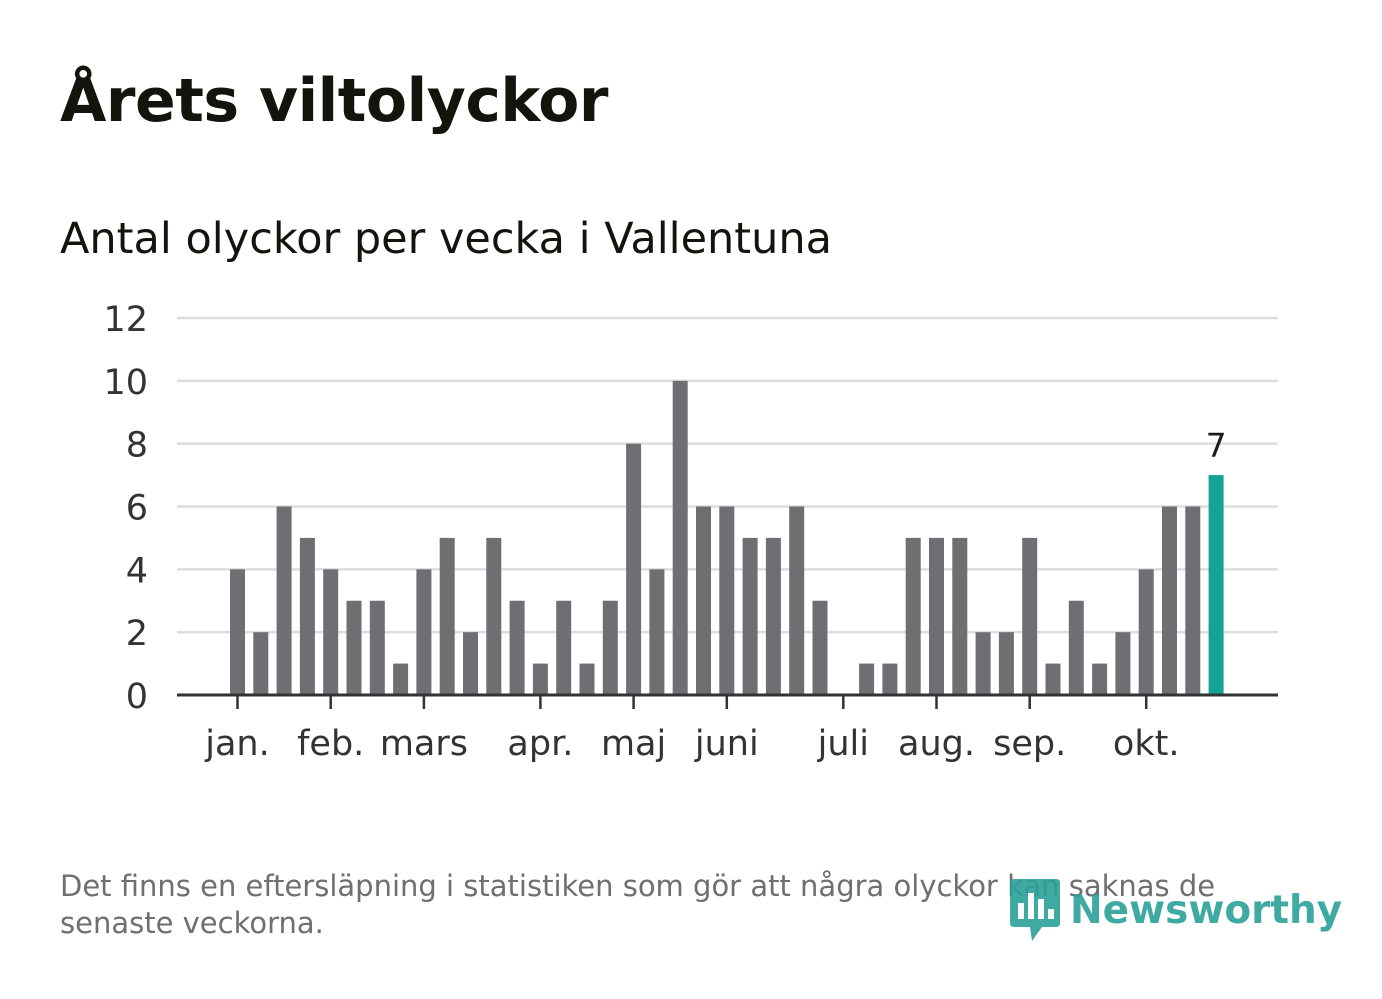 The height and width of the screenshot is (999, 1382). What do you see at coordinates (726, 744) in the screenshot?
I see `month-label: juni` at bounding box center [726, 744].